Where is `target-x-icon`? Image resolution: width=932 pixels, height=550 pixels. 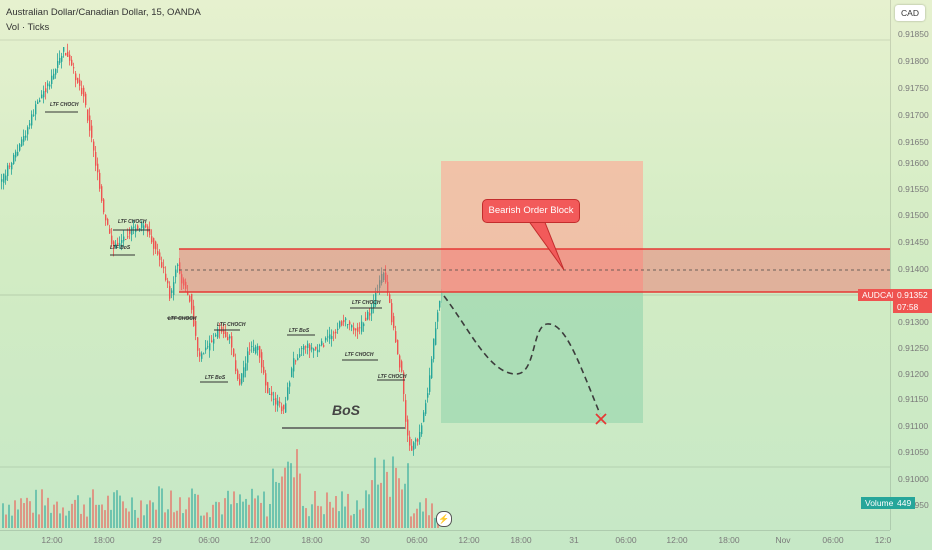
target-x-icon is located at coordinates (601, 419).